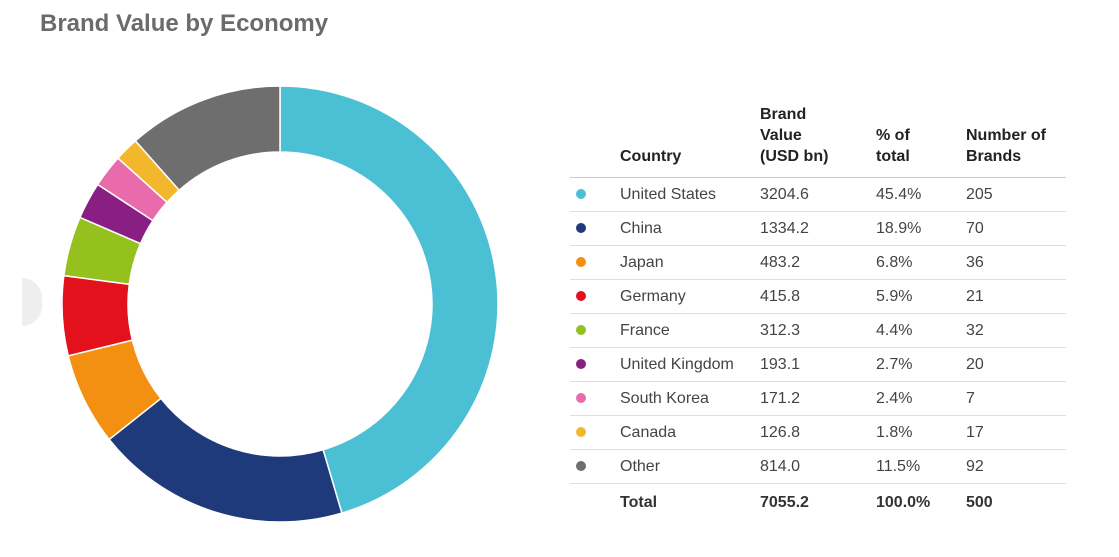  Describe the element at coordinates (915, 296) in the screenshot. I see `pct-cell: 5.9%` at that location.